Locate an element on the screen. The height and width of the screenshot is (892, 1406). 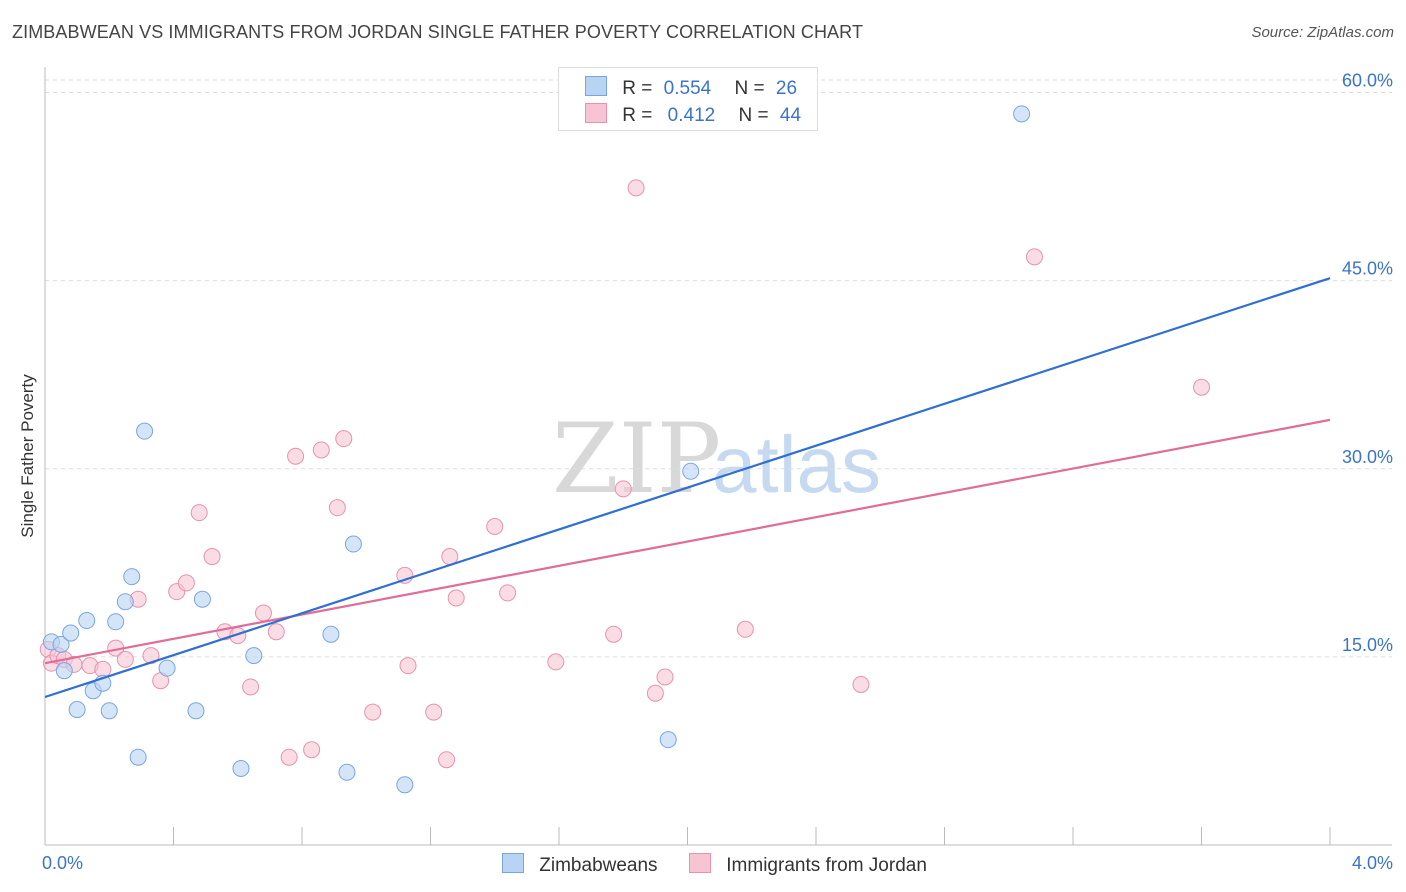
y-tick-label: 60.0% is located at coordinates (1367, 81).